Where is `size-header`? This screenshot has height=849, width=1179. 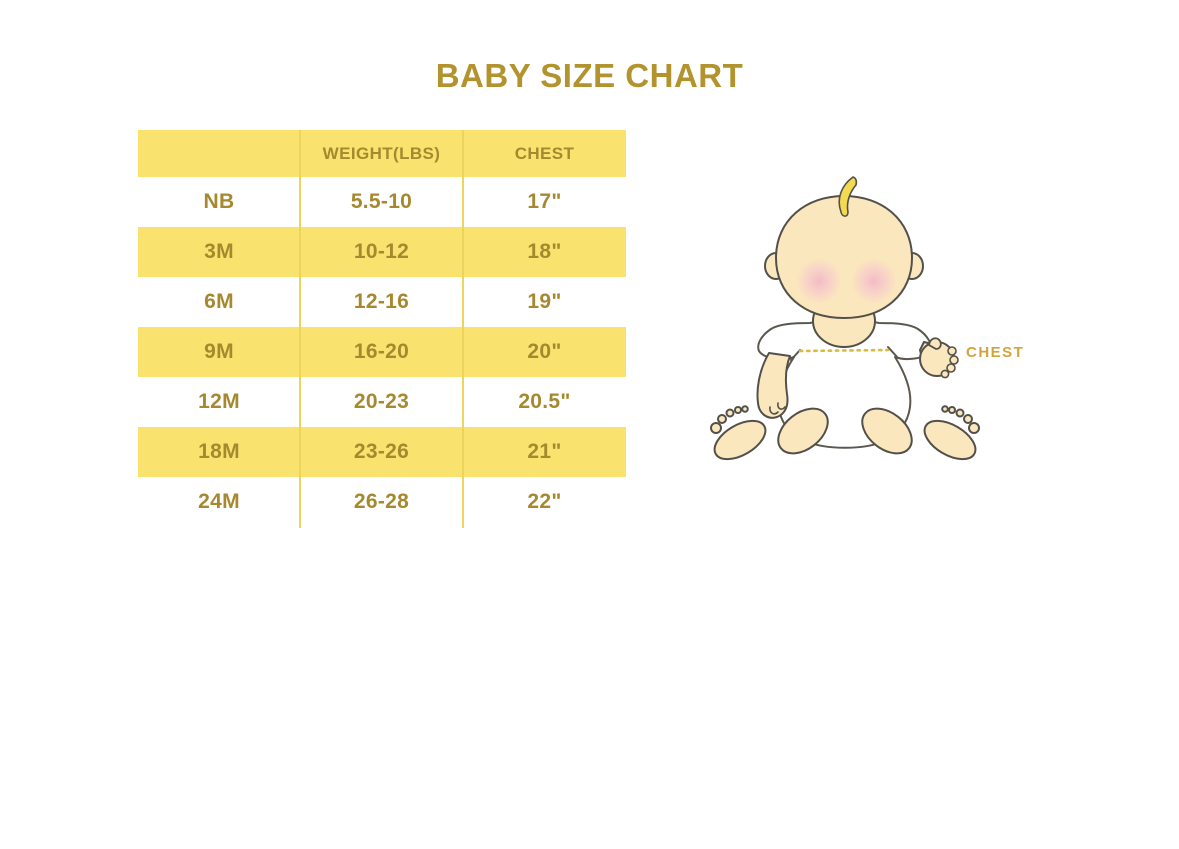 size-header is located at coordinates (219, 153).